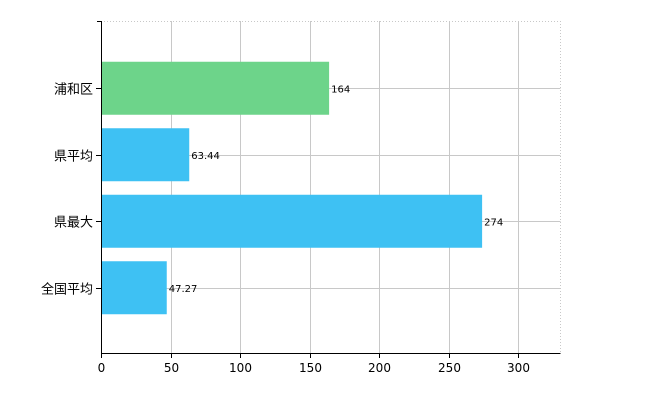  What do you see at coordinates (73, 90) in the screenshot?
I see `category-label: 浦和区` at bounding box center [73, 90].